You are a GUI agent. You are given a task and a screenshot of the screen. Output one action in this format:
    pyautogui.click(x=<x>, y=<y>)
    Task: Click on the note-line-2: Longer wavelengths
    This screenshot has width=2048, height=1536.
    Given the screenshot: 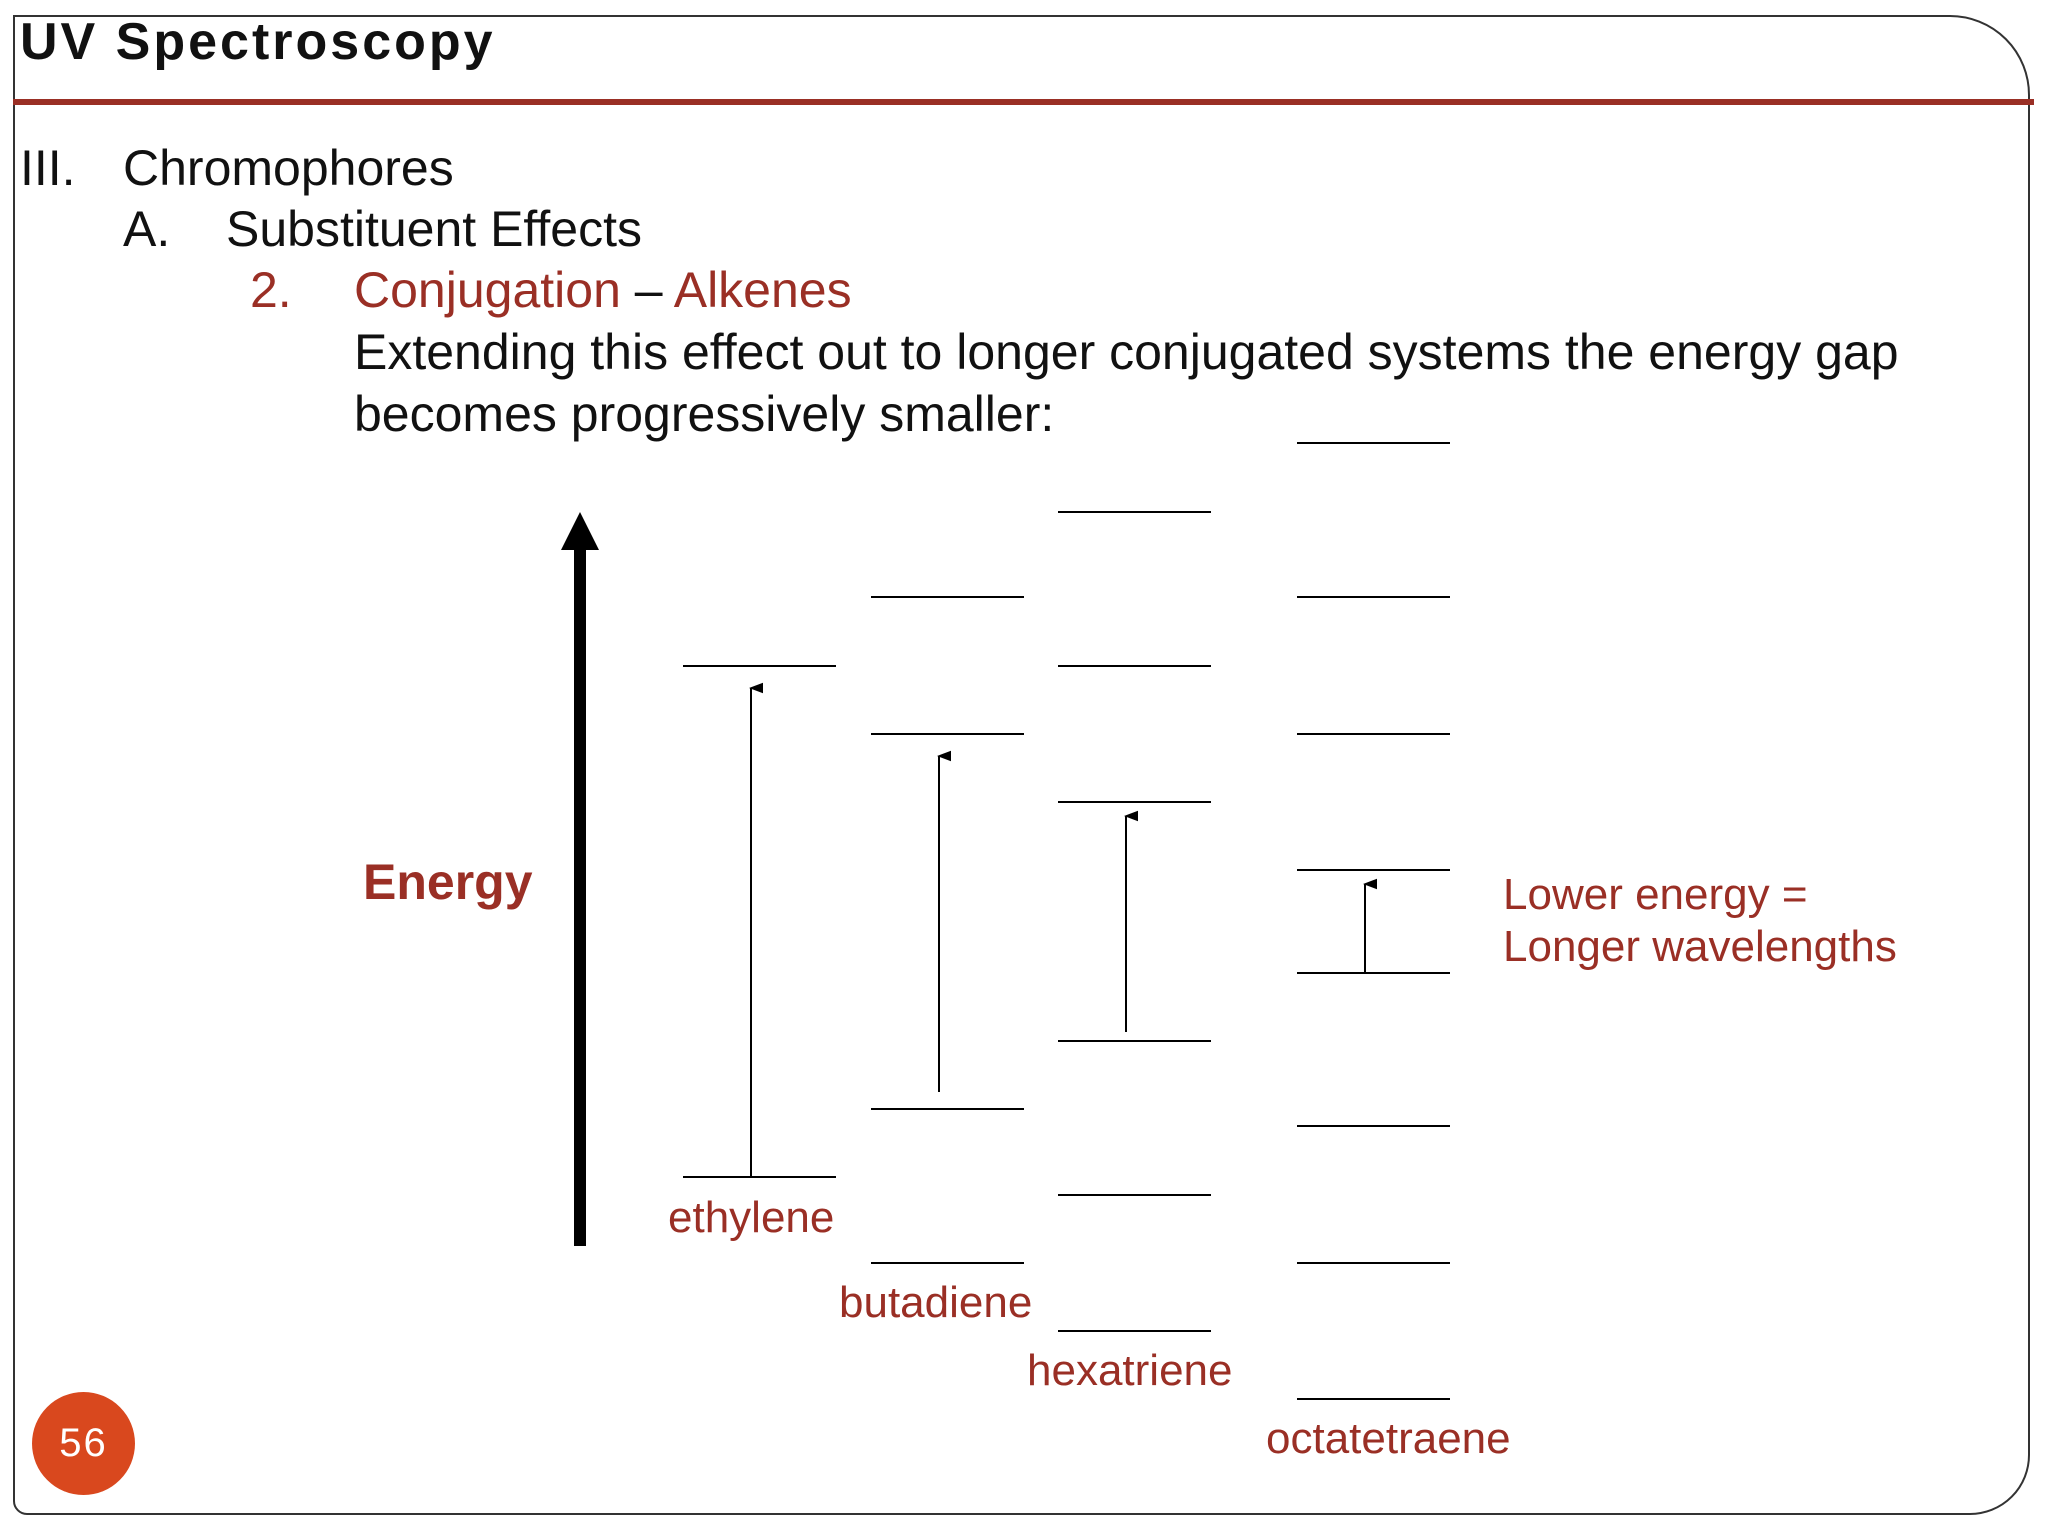 What is the action you would take?
    pyautogui.click(x=1700, y=946)
    